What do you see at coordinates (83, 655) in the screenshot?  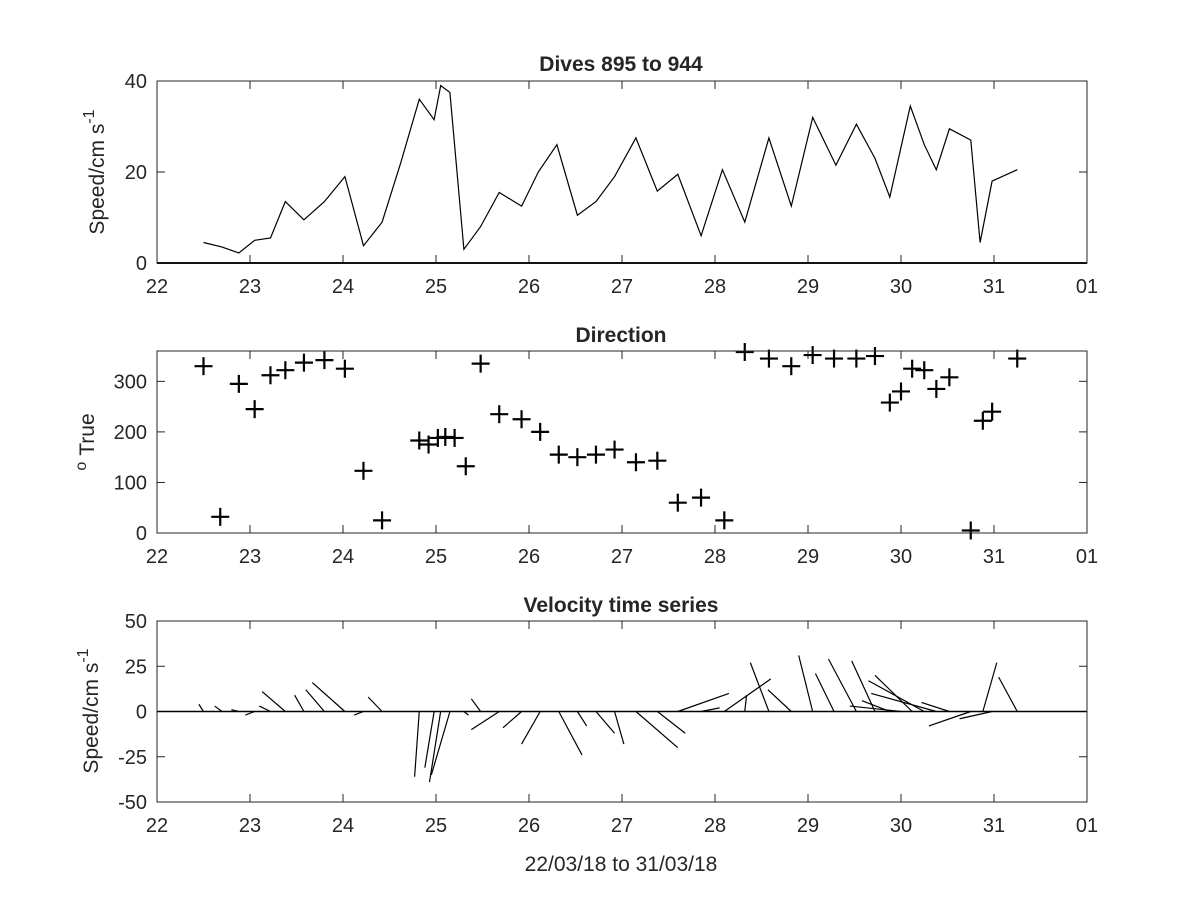 I see `velocity-y-axis-label-exponent: -1` at bounding box center [83, 655].